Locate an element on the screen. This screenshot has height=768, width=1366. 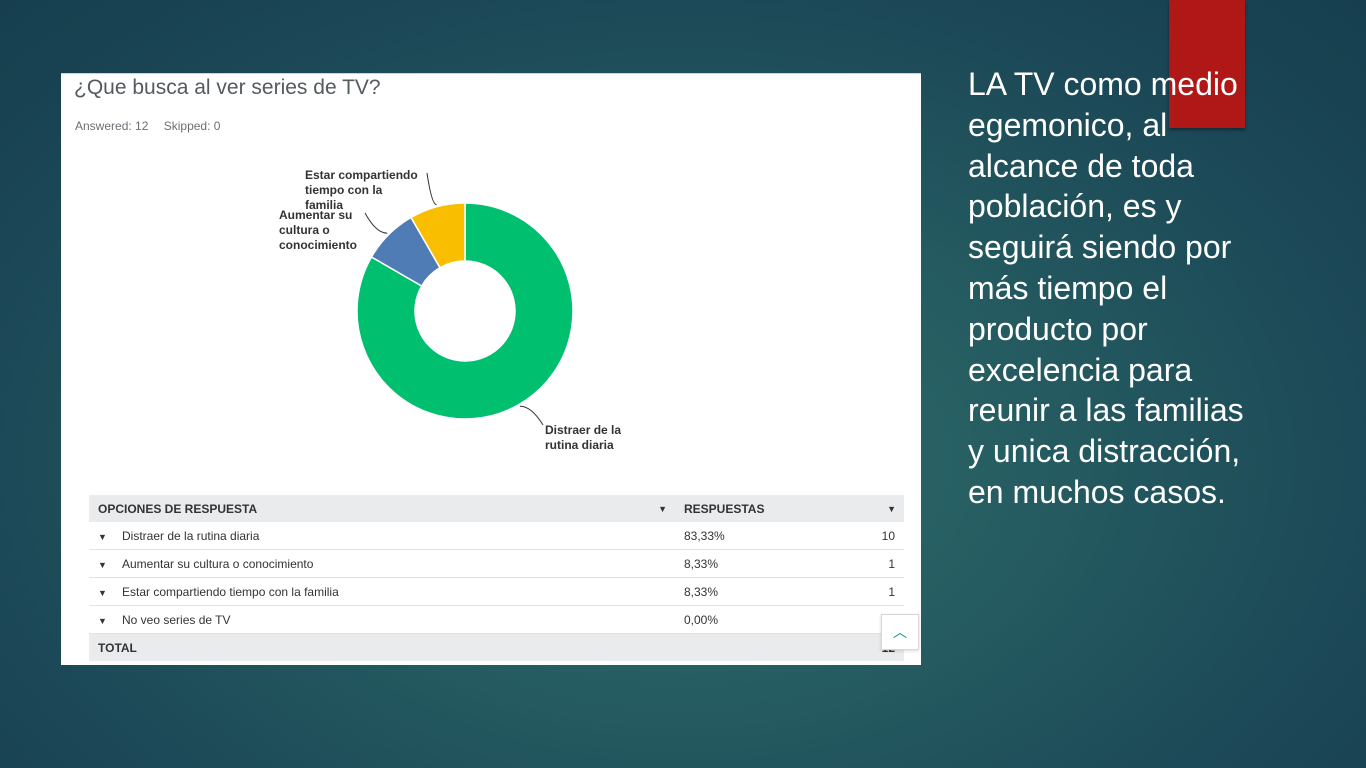
option-cell: ▼ No veo series de TV is located at coordinates (382, 619).